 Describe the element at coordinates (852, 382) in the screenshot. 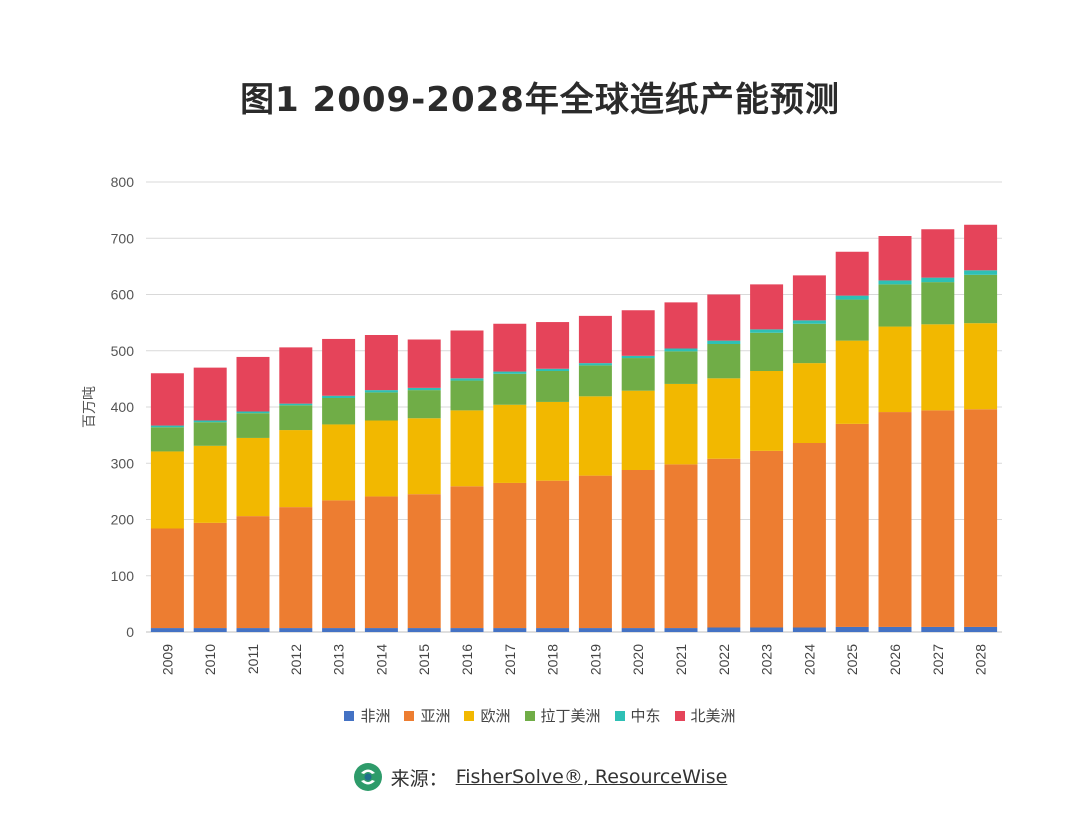

I see `bar-segment-2025-欧洲` at that location.